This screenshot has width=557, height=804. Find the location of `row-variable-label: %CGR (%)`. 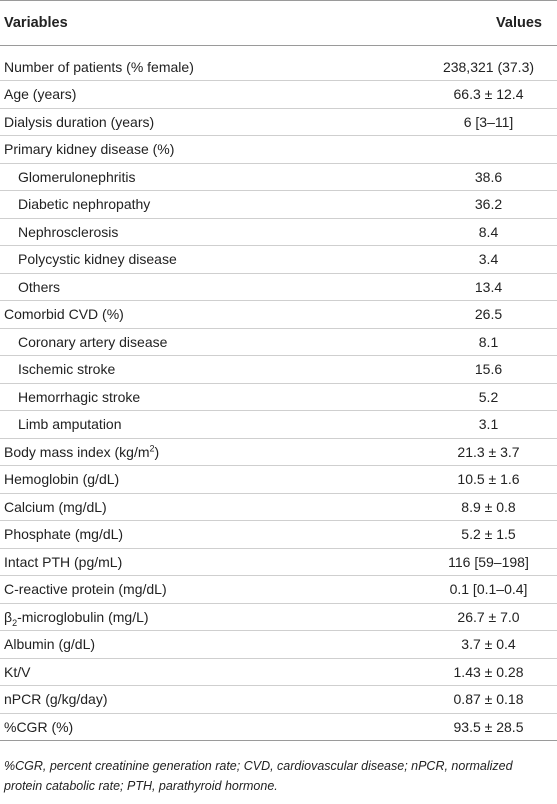

row-variable-label: %CGR (%) is located at coordinates (190, 727).